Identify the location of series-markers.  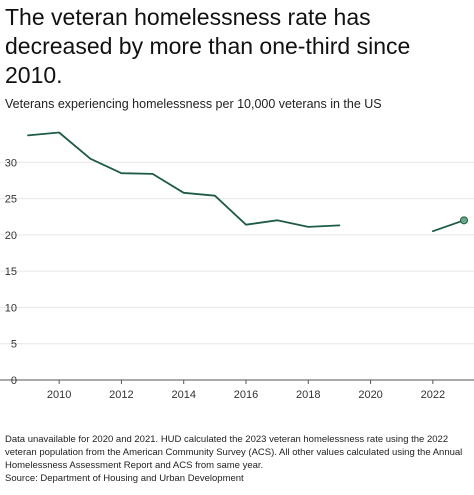
(464, 220).